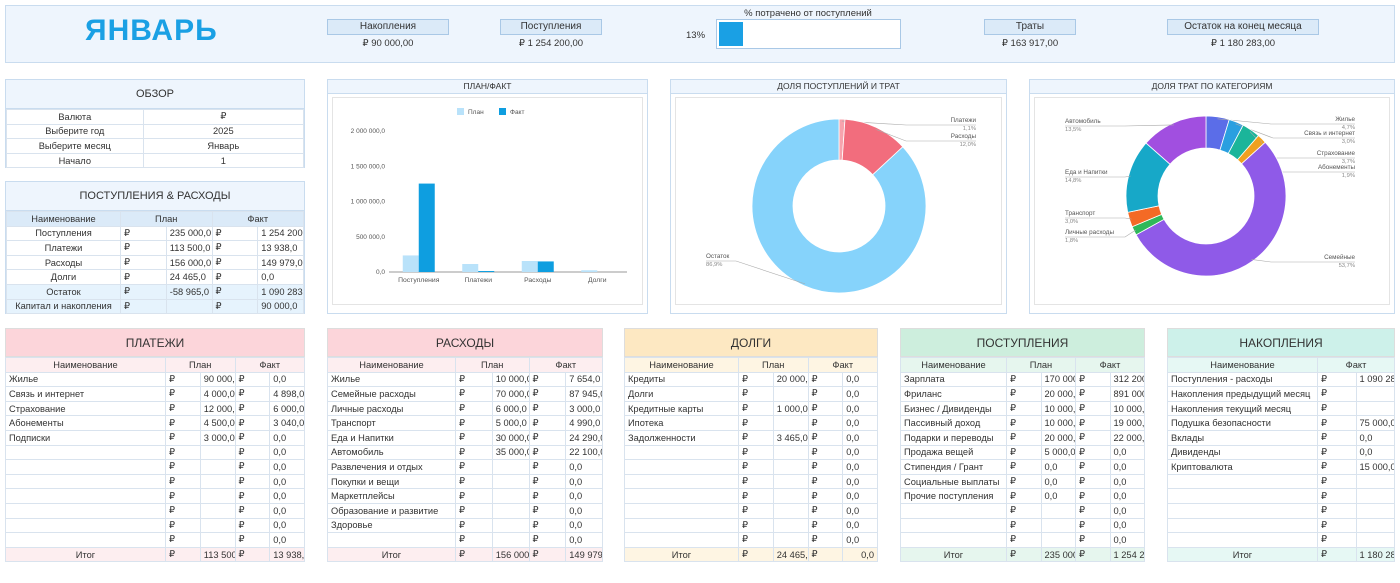  Describe the element at coordinates (584, 452) in the screenshot. I see `fact-value: 22 100,0` at that location.